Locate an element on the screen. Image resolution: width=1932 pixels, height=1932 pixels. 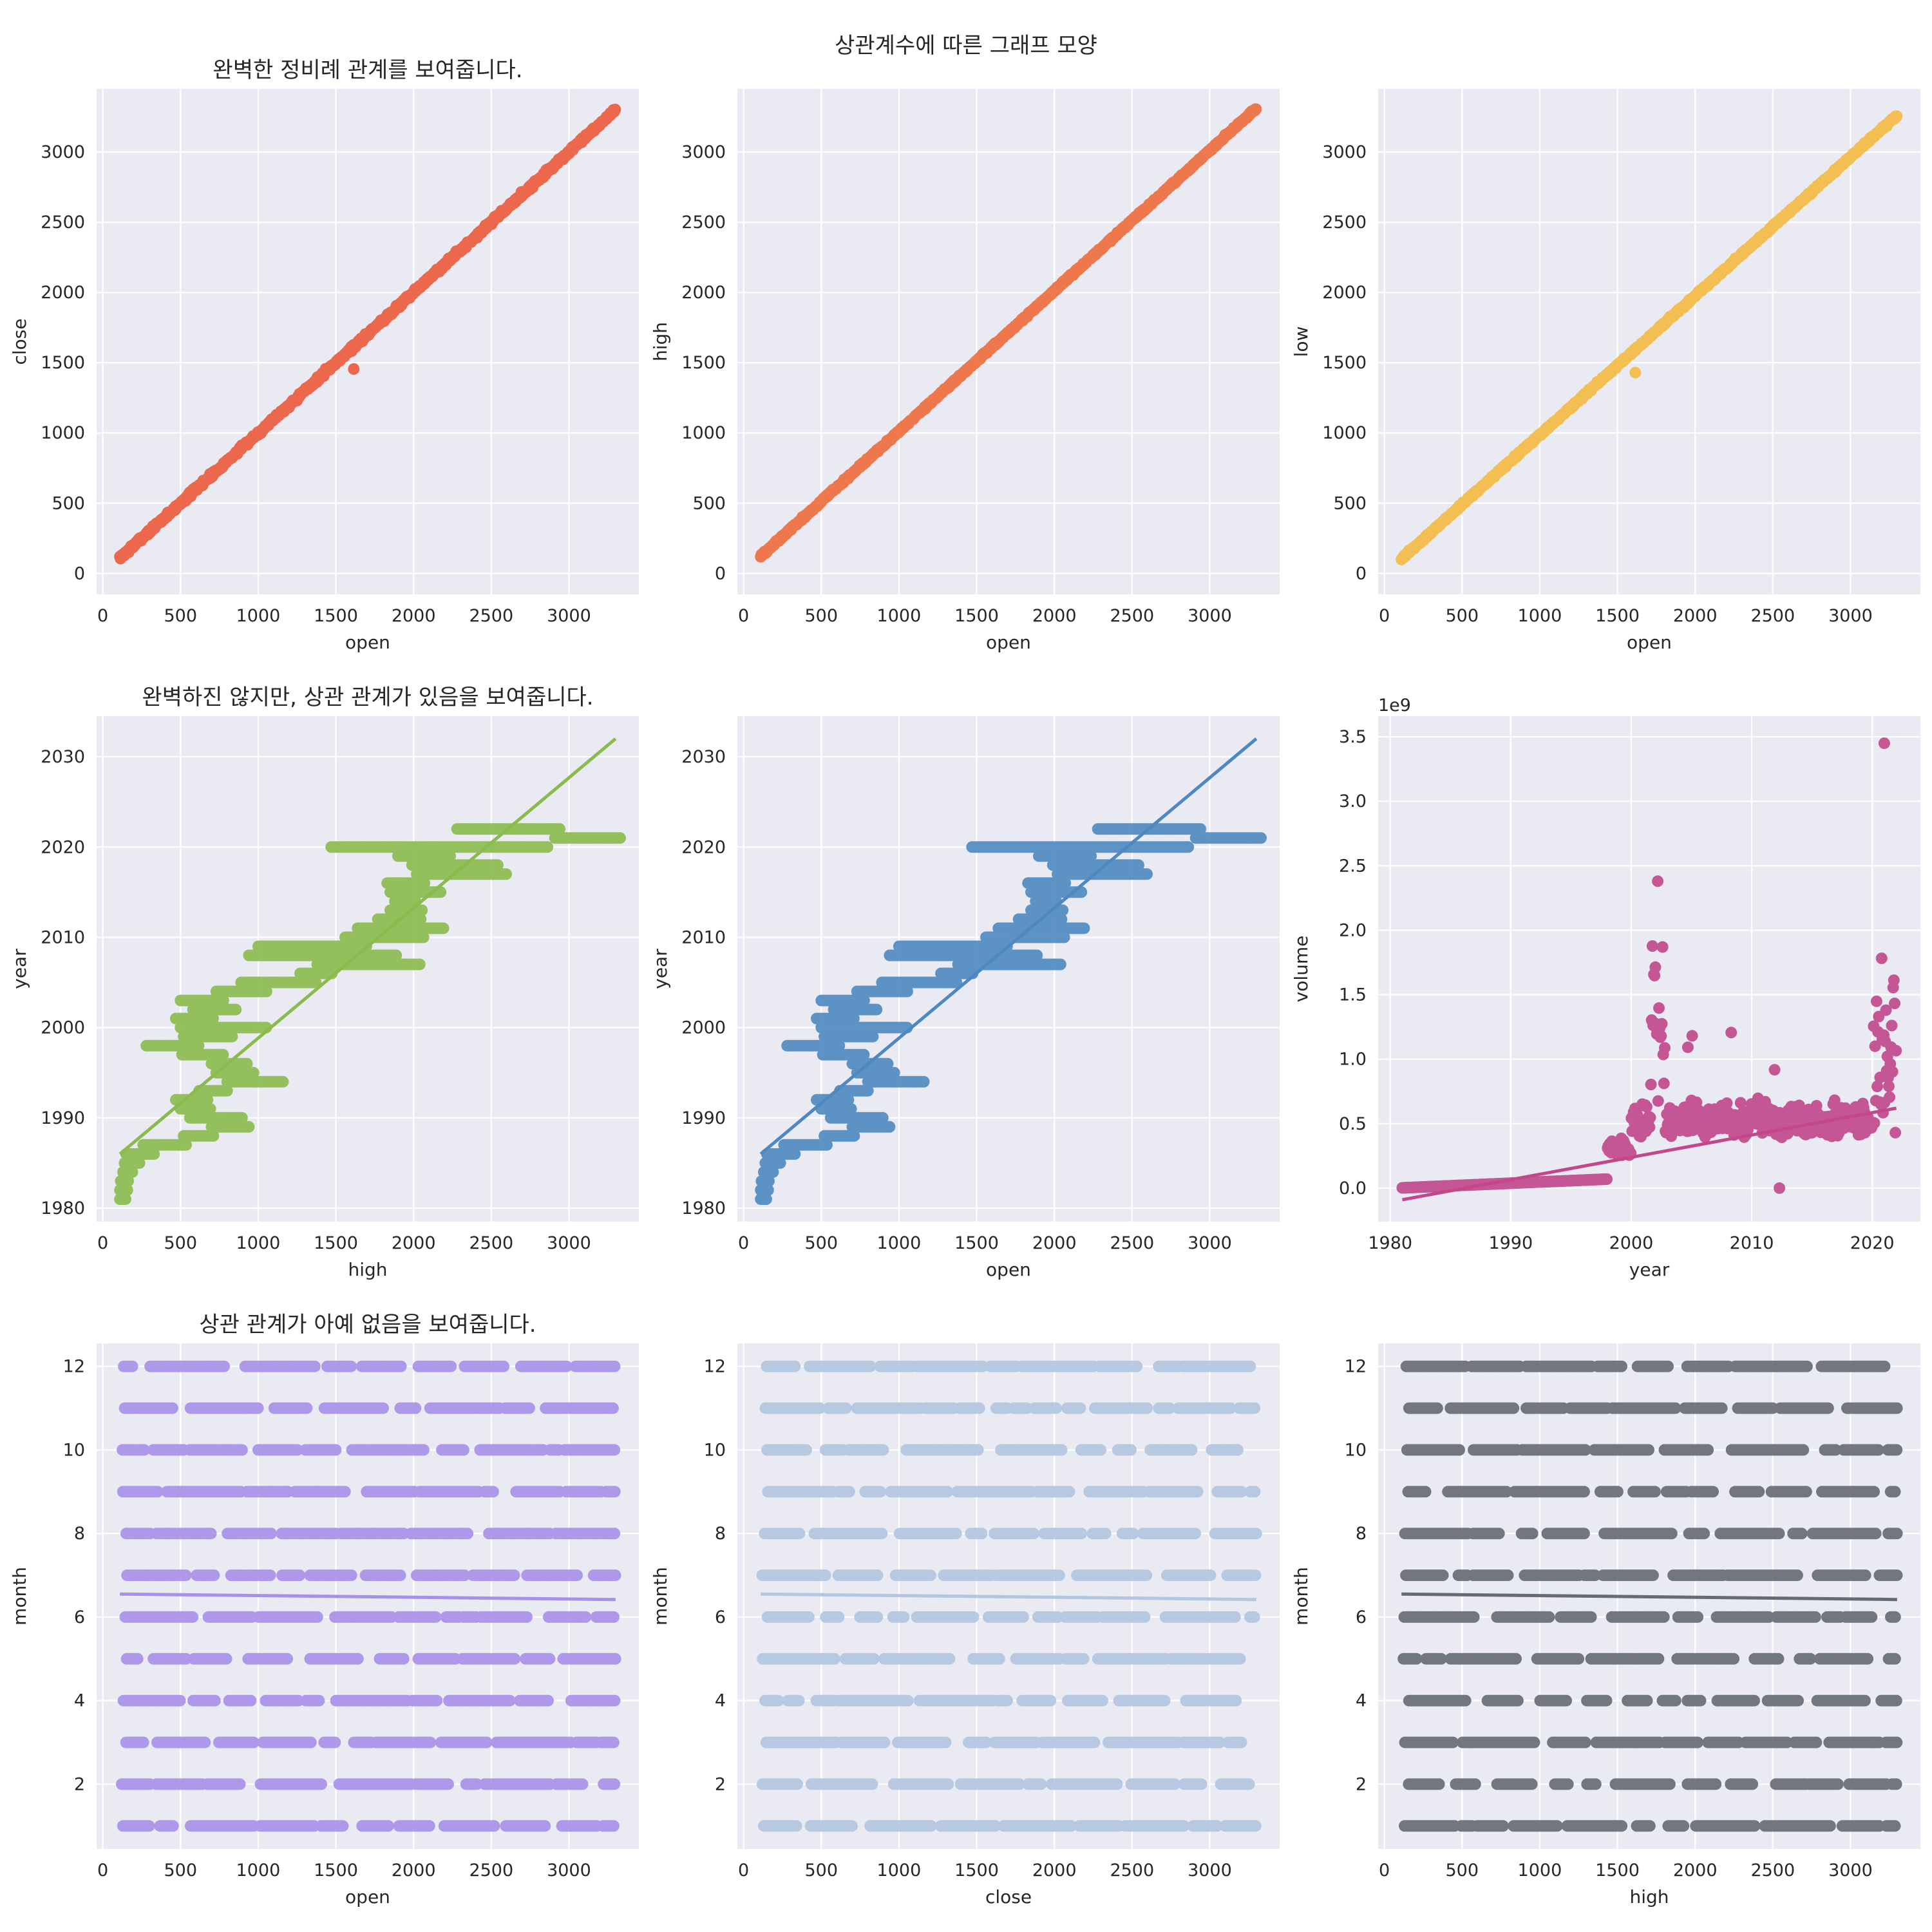
y-tick-label: 1980 is located at coordinates (63, 1208).